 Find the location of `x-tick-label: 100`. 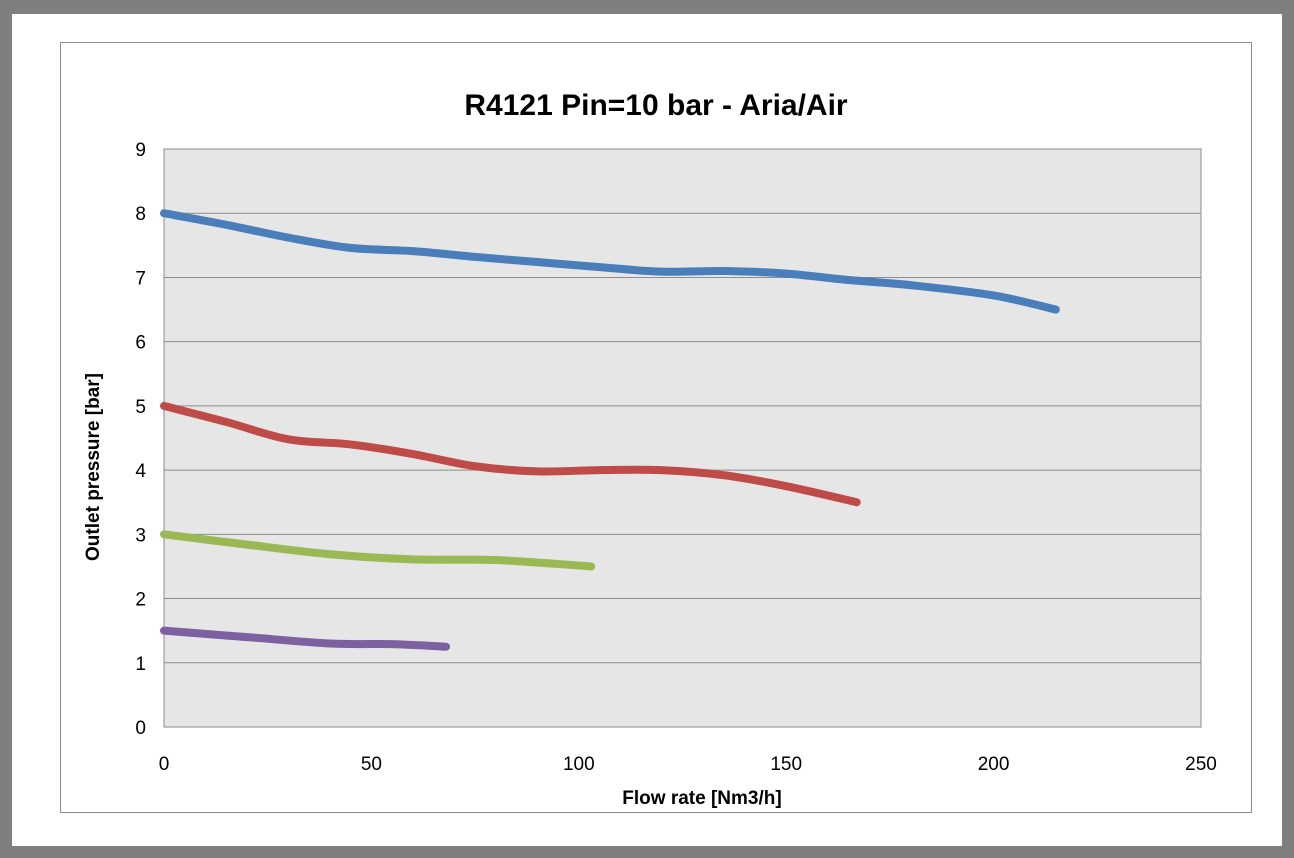

x-tick-label: 100 is located at coordinates (579, 764).